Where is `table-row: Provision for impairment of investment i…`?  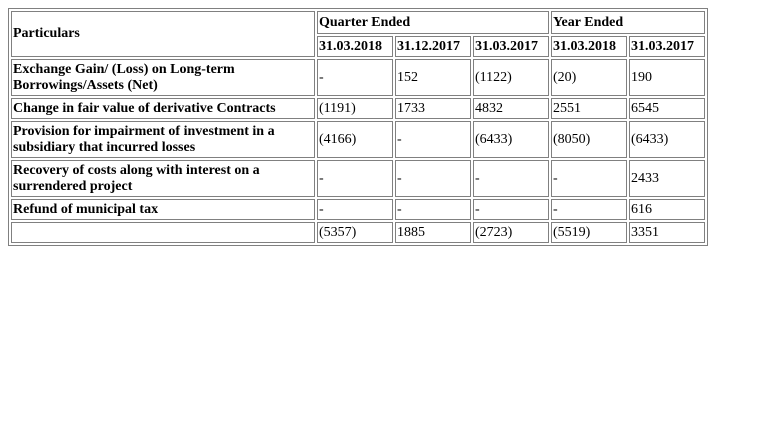
table-row: Provision for impairment of investment i… is located at coordinates (358, 139).